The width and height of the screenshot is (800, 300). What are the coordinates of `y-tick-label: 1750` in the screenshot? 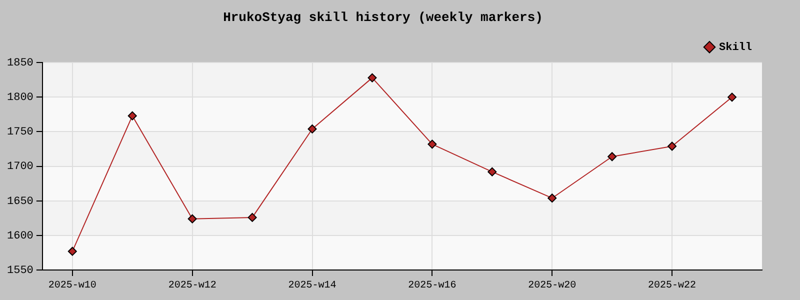 It's located at (20, 132).